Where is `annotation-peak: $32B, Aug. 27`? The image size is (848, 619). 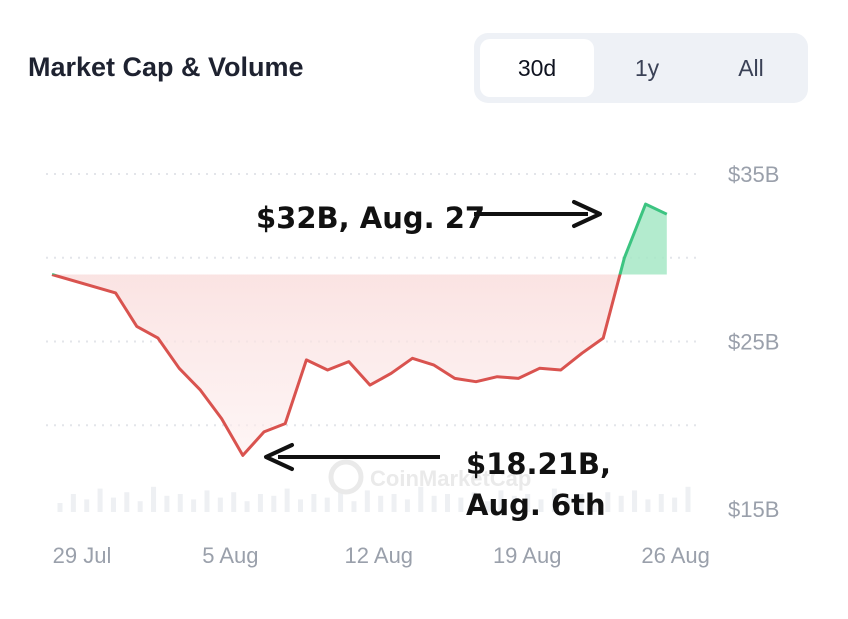 annotation-peak: $32B, Aug. 27 is located at coordinates (429, 217).